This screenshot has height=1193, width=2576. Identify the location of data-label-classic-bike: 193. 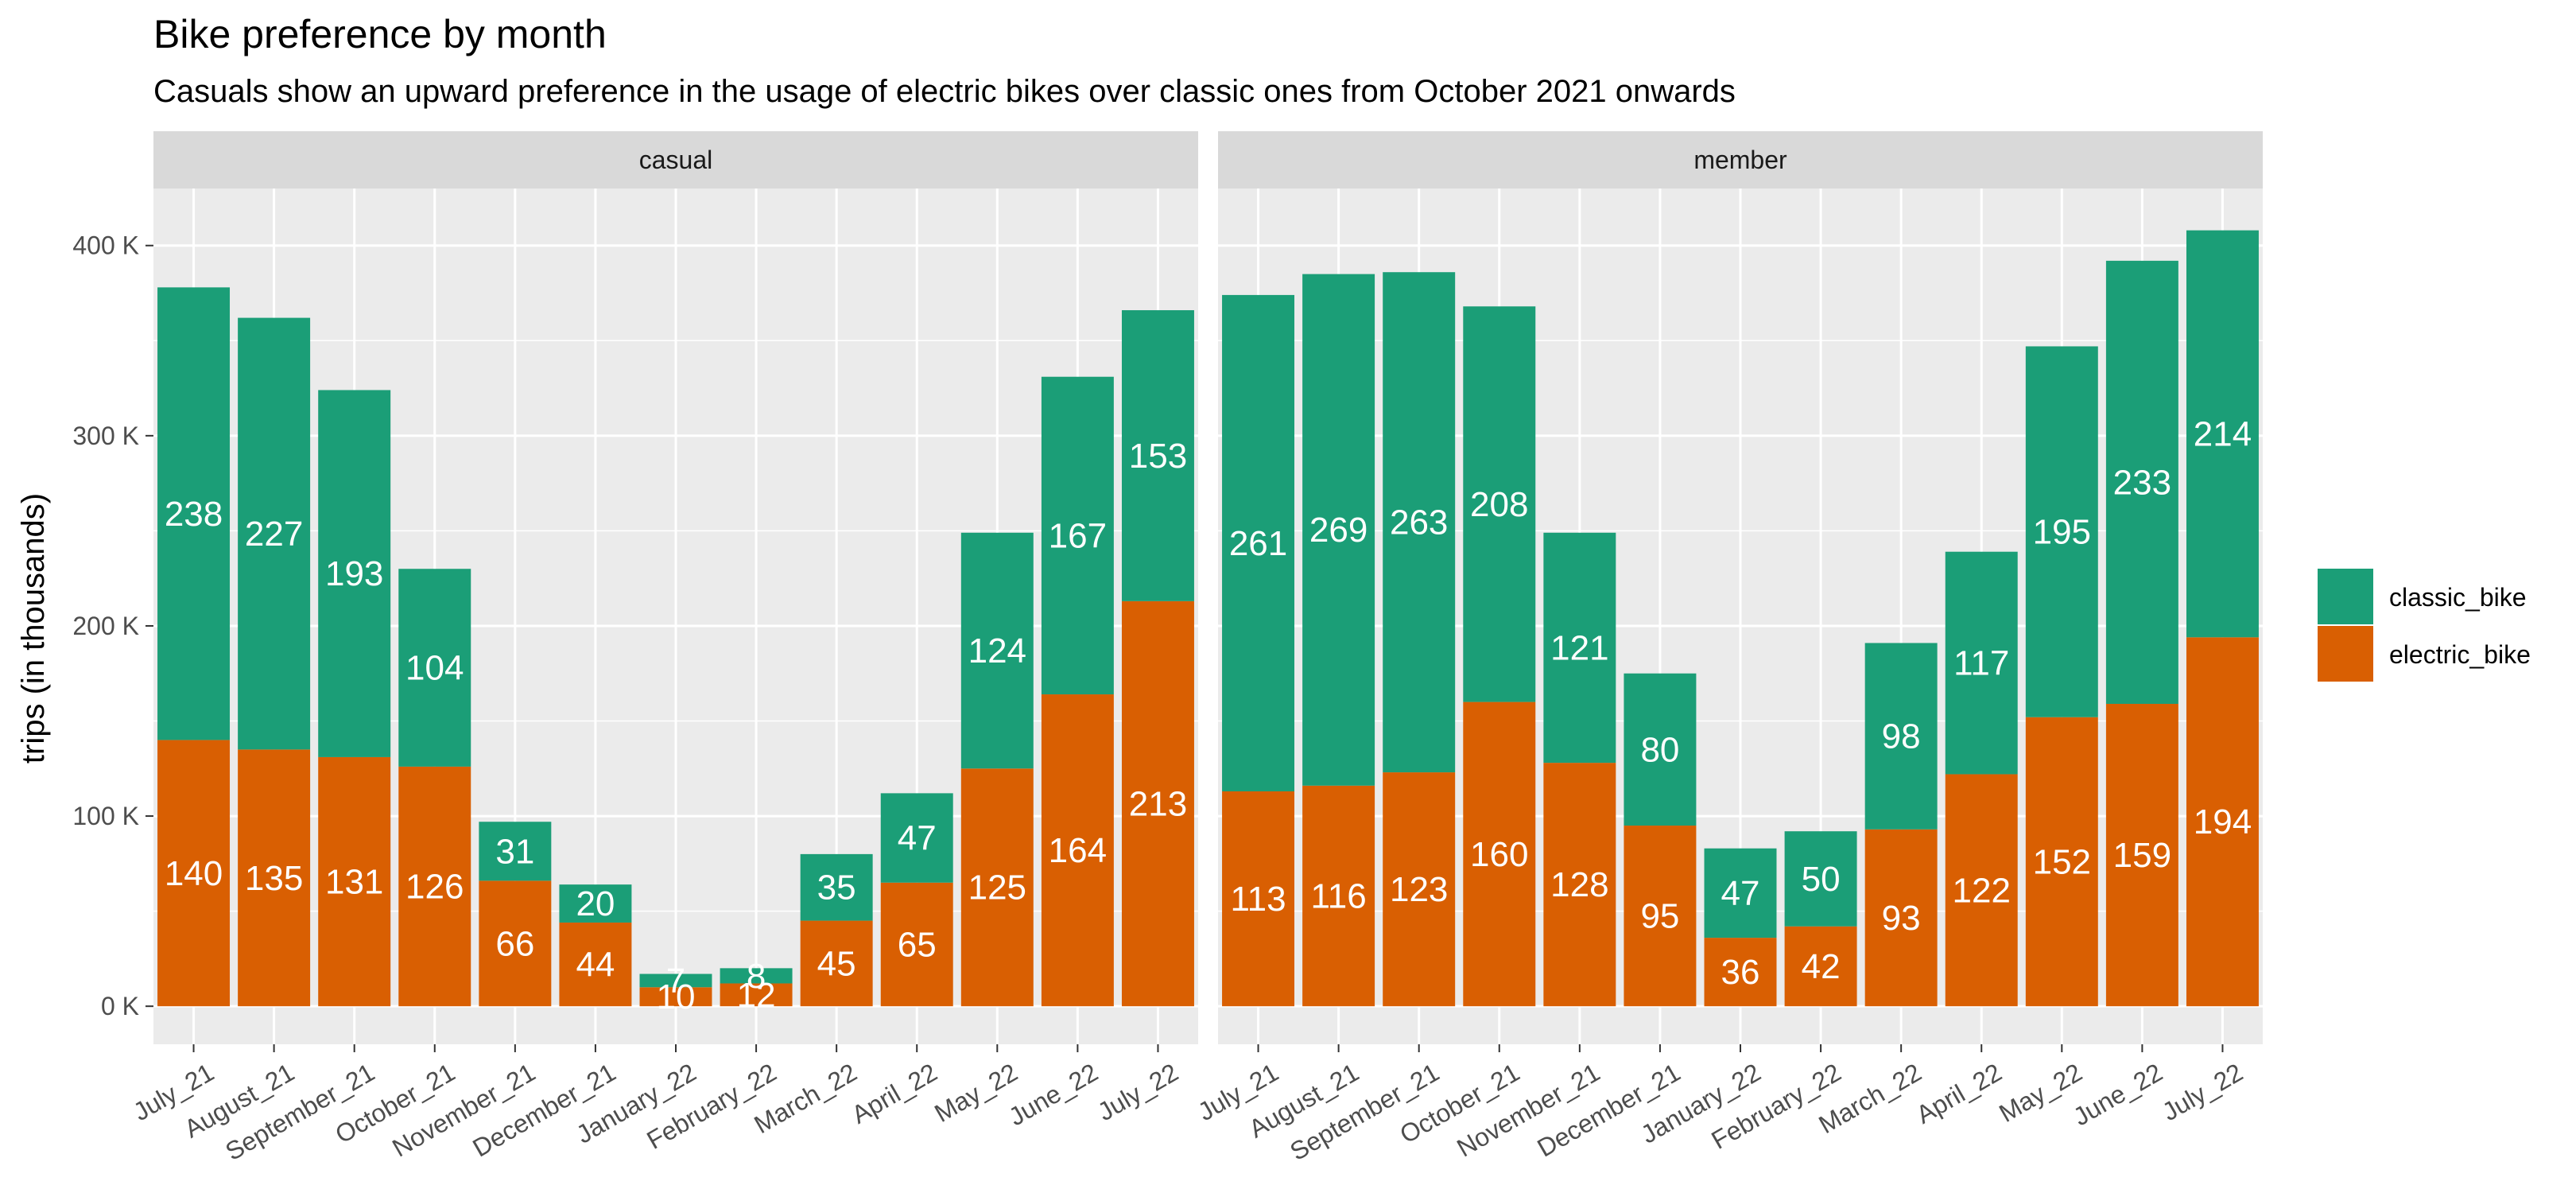
(354, 573).